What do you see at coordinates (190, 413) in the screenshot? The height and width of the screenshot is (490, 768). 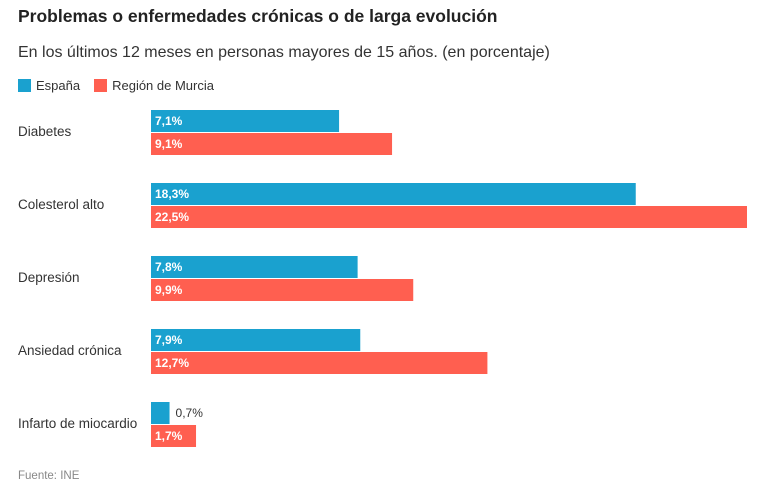 I see `value-label-espana-infarto-de-miocardio: 0,7%` at bounding box center [190, 413].